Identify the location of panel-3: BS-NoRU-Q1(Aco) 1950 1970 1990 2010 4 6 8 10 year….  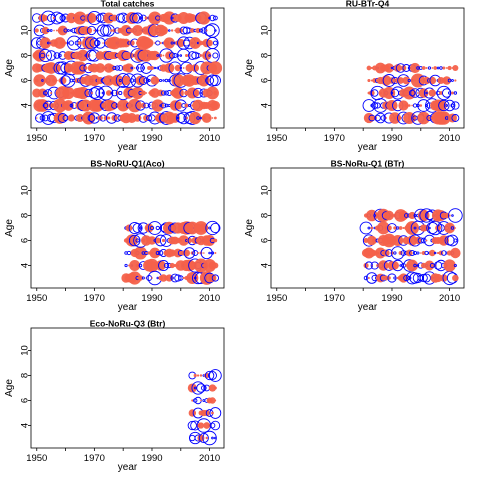
(114, 236).